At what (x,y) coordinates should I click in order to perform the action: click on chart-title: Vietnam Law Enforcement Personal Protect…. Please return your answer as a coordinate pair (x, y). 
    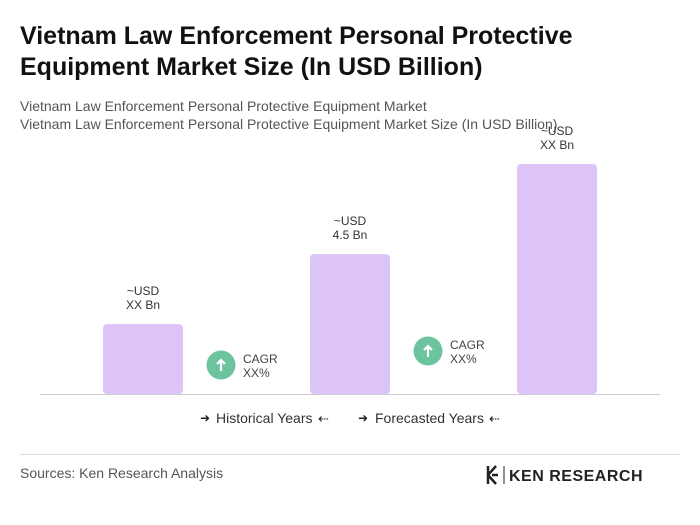
    Looking at the image, I should click on (296, 36).